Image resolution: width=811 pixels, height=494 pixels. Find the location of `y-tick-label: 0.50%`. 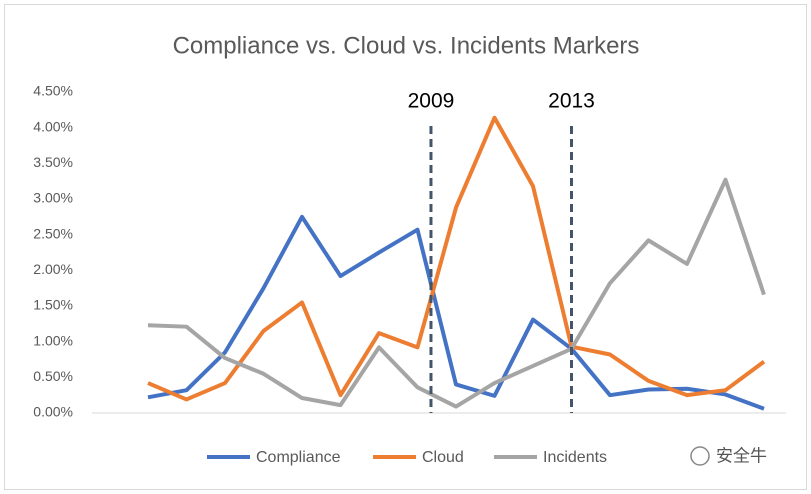

y-tick-label: 0.50% is located at coordinates (53, 376).